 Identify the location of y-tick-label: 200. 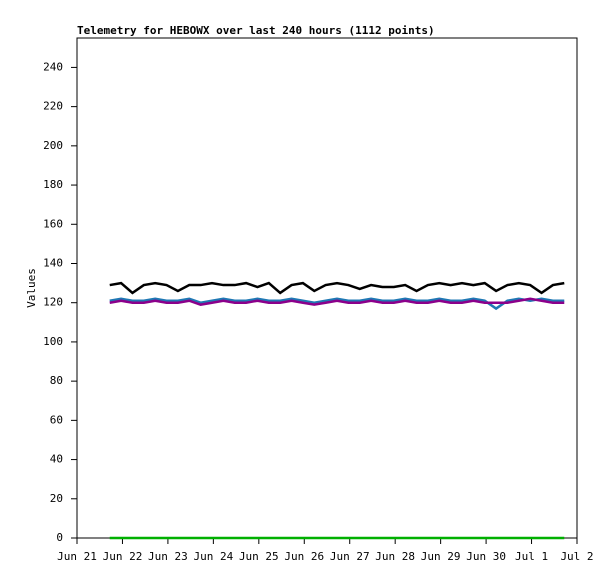
(53, 145).